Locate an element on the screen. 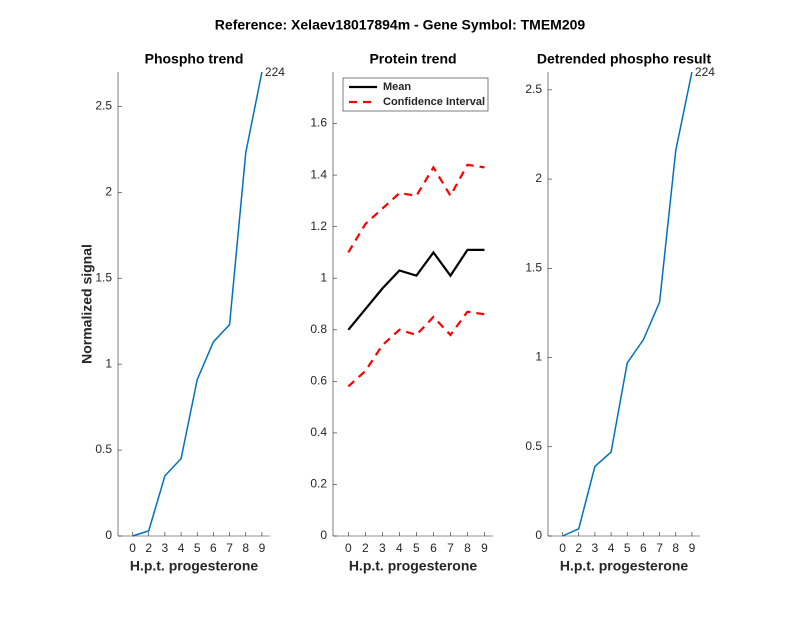 The width and height of the screenshot is (800, 618). panel-title: Detrended phospho result is located at coordinates (624, 59).